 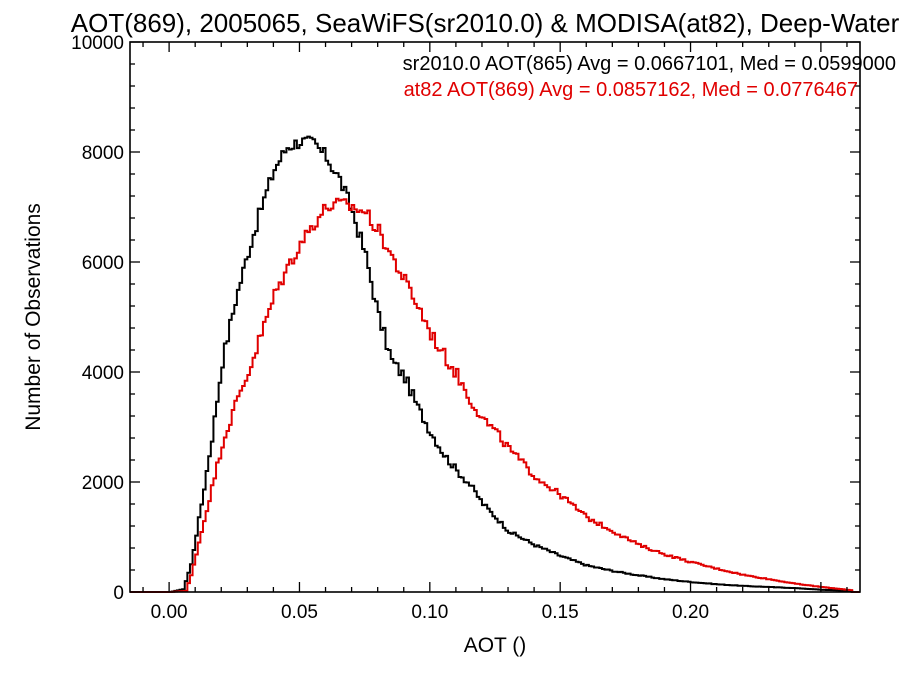 What do you see at coordinates (169, 612) in the screenshot?
I see `x-tick-label: 0.00` at bounding box center [169, 612].